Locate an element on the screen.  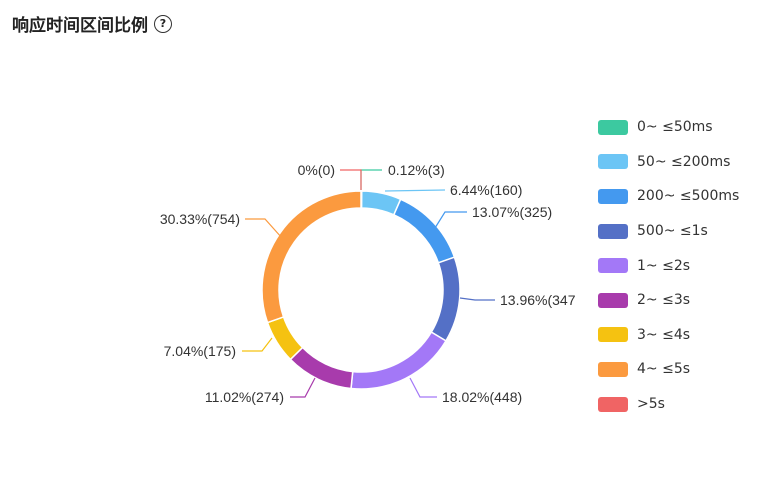
legend-item: 200~ ≤500ms is located at coordinates (668, 196).